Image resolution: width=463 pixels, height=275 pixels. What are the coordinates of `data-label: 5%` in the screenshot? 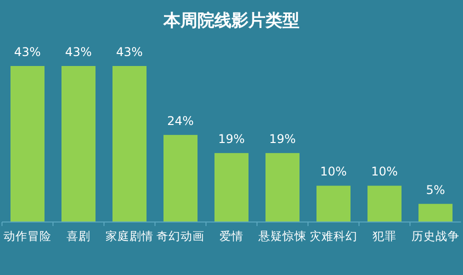 It's located at (436, 189).